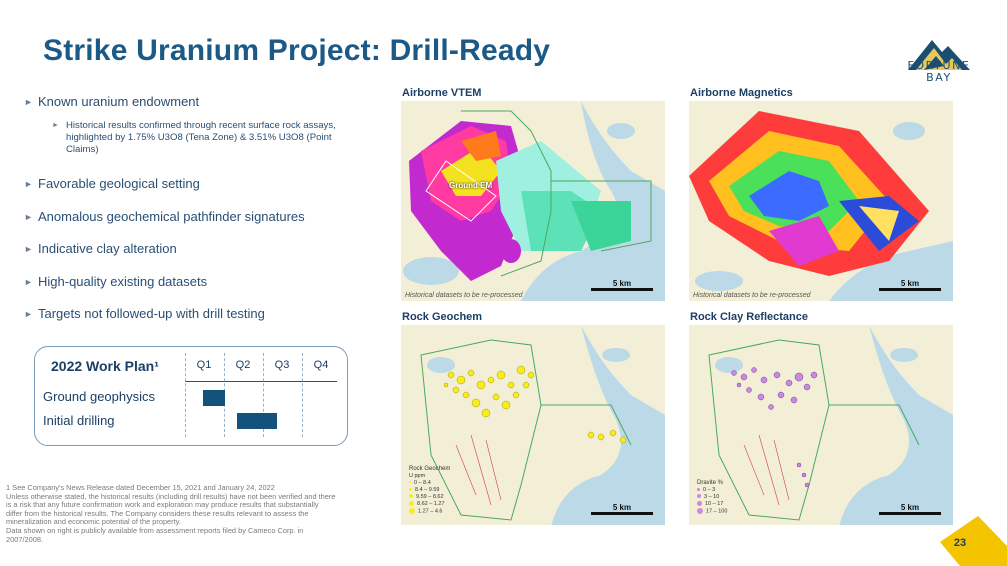 Image resolution: width=1007 pixels, height=566 pixels. What do you see at coordinates (442, 317) in the screenshot?
I see `panel-label-geochem: Rock Geochem` at bounding box center [442, 317].